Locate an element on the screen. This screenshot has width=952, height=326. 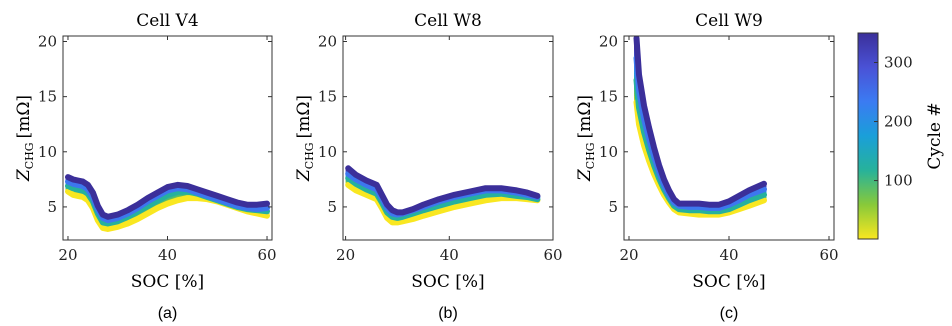
colorbar-gradient is located at coordinates (868, 136).